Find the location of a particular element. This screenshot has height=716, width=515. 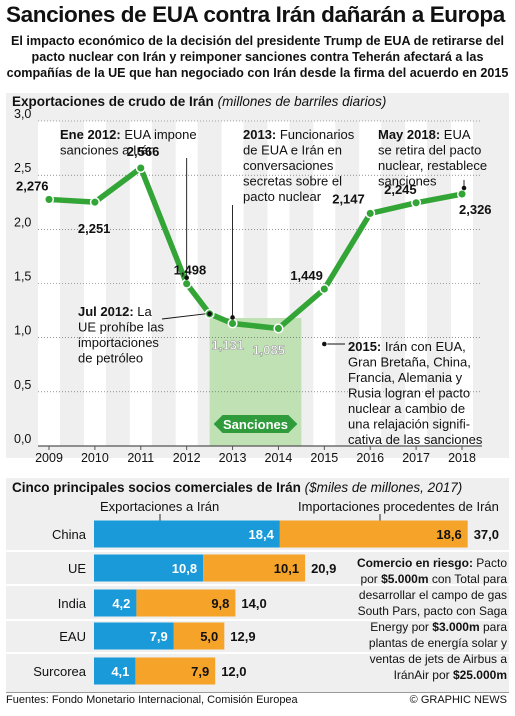

exports-data-label: 1,449 is located at coordinates (306, 275).